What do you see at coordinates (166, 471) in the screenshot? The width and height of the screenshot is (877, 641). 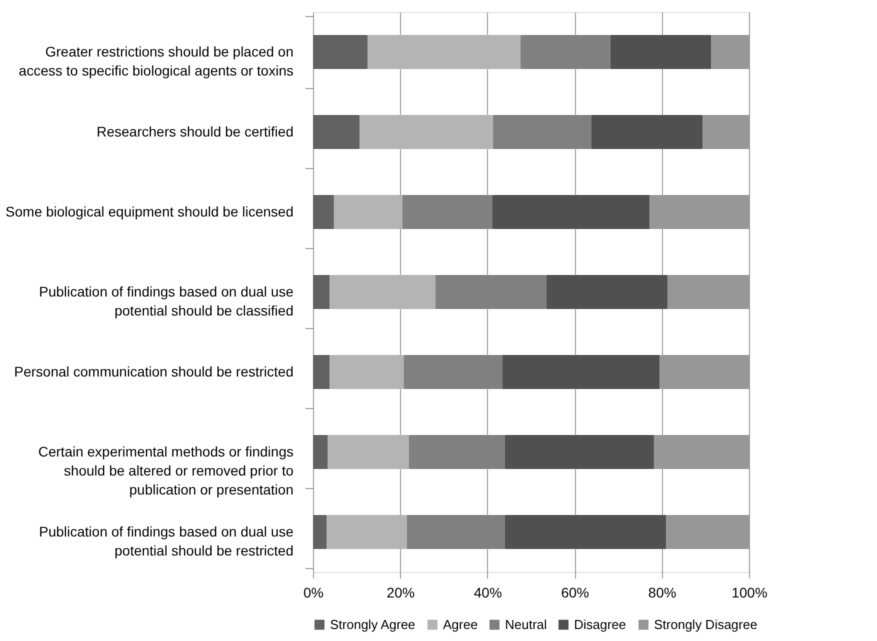 I see `y-tick-label: Certain experimental methods or findings should be altered or removed prior to publication or presentation` at bounding box center [166, 471].